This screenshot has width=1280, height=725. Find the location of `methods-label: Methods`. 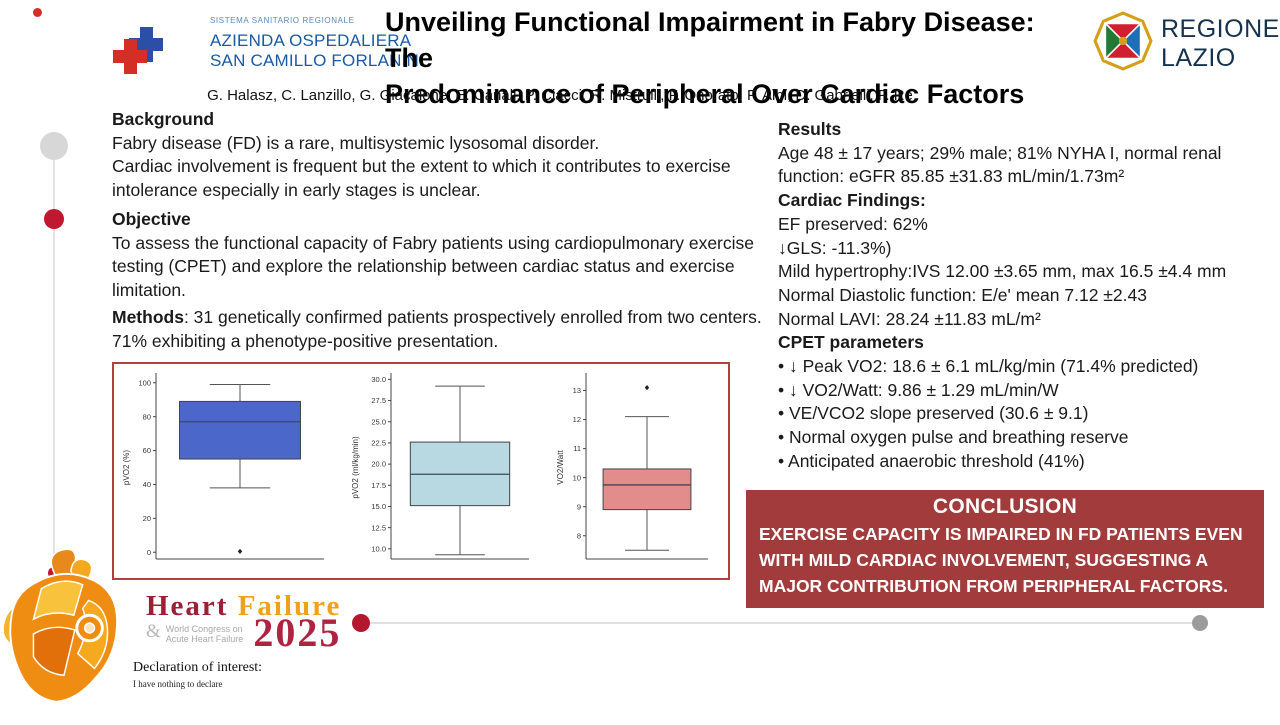

methods-label: Methods is located at coordinates (148, 317).